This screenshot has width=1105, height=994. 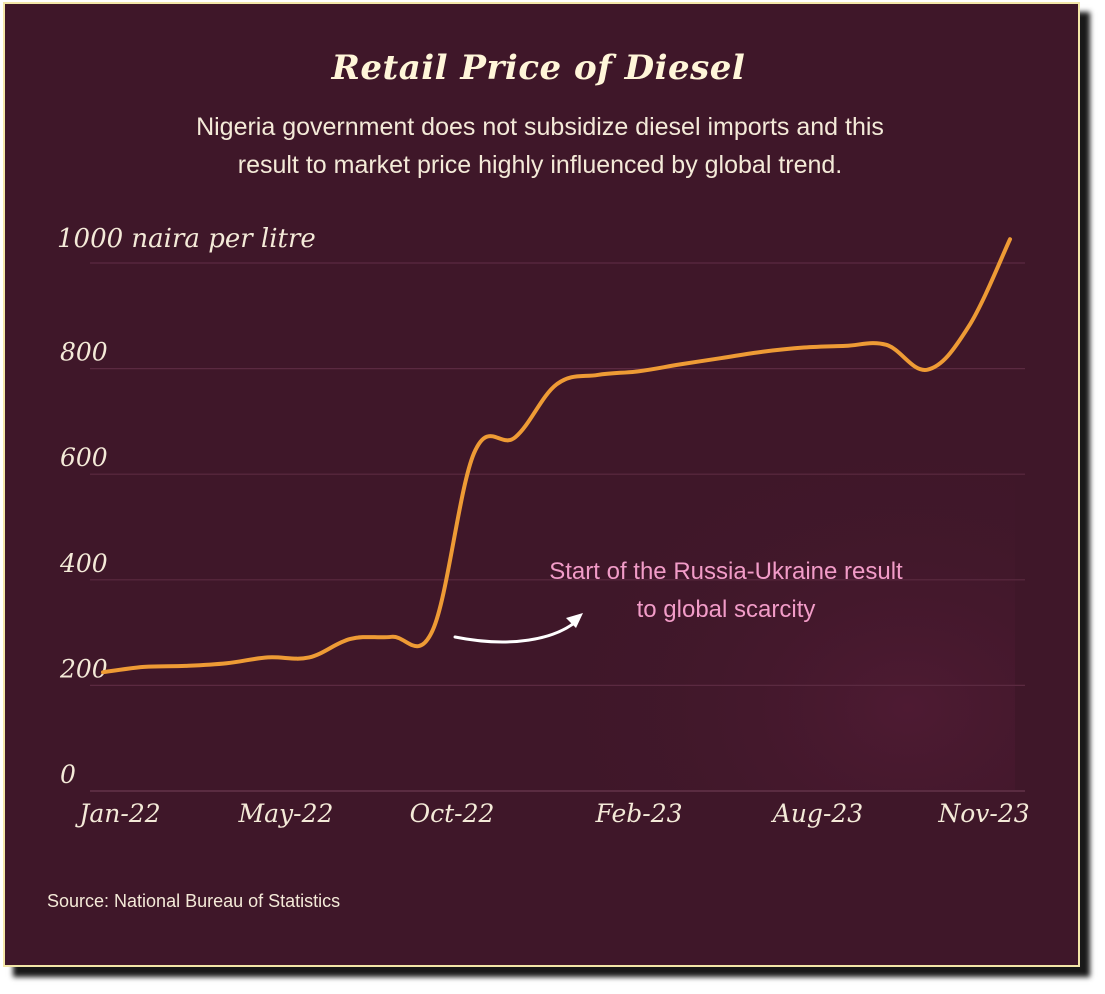 What do you see at coordinates (726, 609) in the screenshot?
I see `annotation-line-2: to global scarcity` at bounding box center [726, 609].